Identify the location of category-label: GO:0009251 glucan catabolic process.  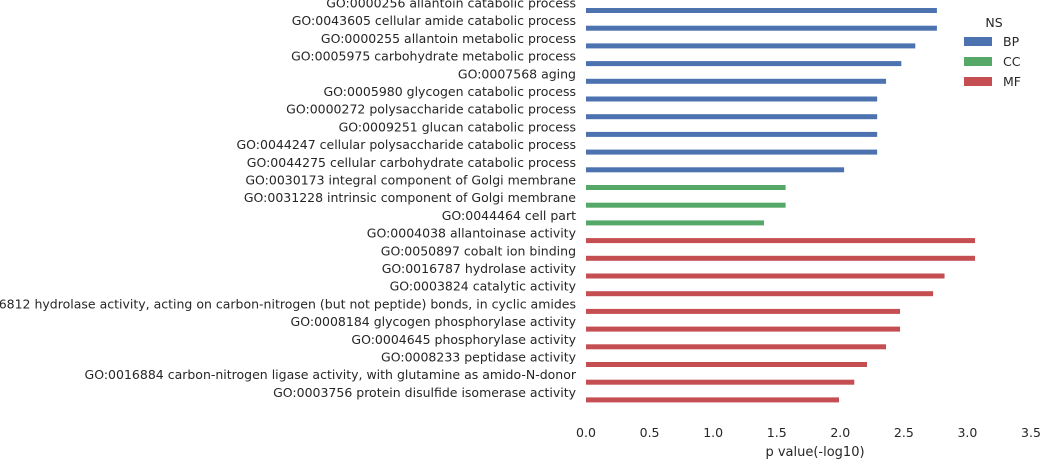
(457, 126).